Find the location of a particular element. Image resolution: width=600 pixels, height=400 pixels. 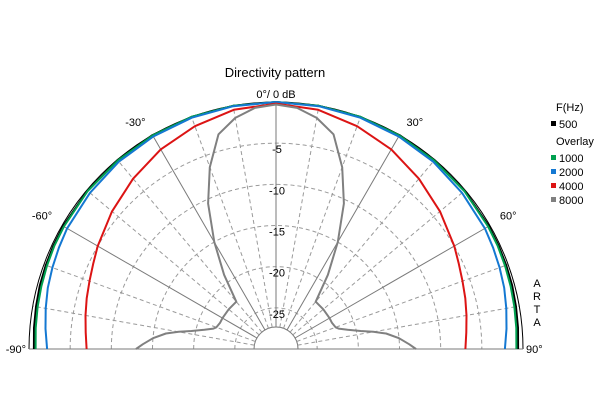

db-tick-label: -20 is located at coordinates (277, 274).